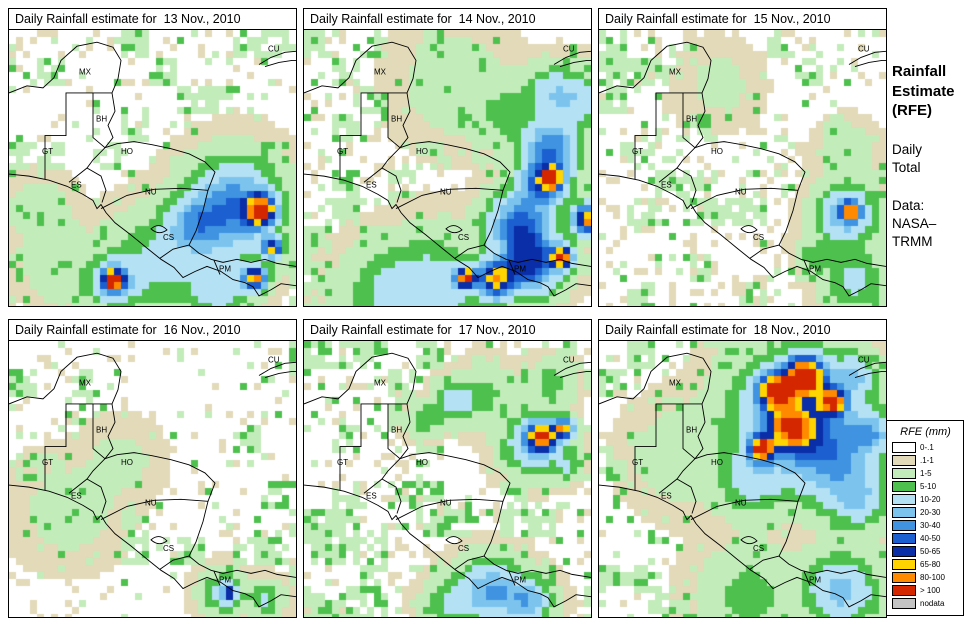 Image resolution: width=970 pixels, height=635 pixels. I want to click on legend-entry: 50-65, so click(925, 551).